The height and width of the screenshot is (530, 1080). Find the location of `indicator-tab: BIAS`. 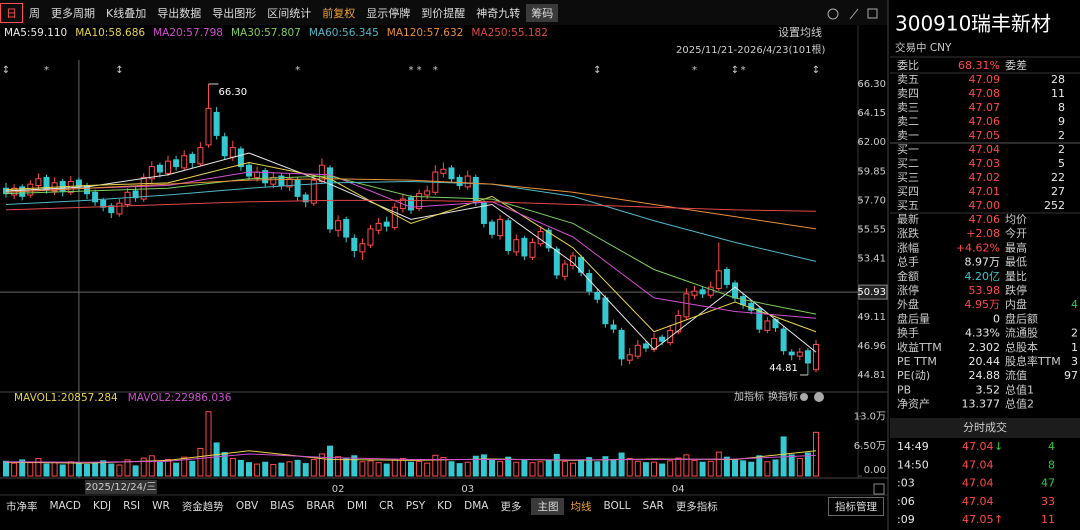

indicator-tab: BIAS is located at coordinates (282, 506).